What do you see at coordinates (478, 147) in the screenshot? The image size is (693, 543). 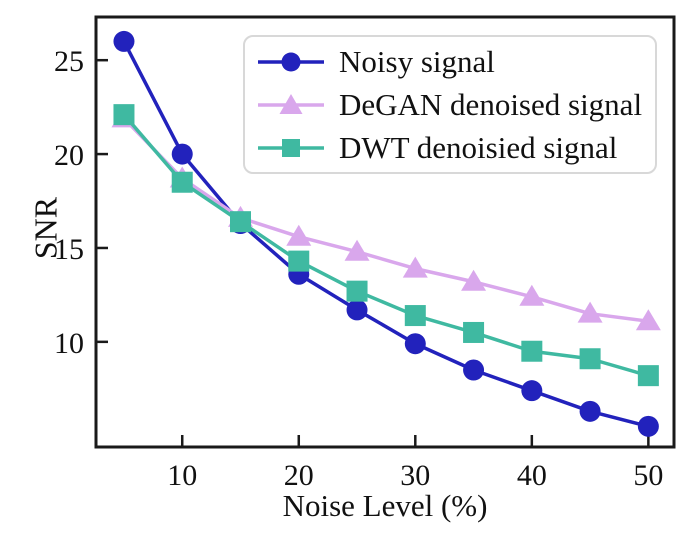 I see `legend-label: DWT denoisied signal` at bounding box center [478, 147].